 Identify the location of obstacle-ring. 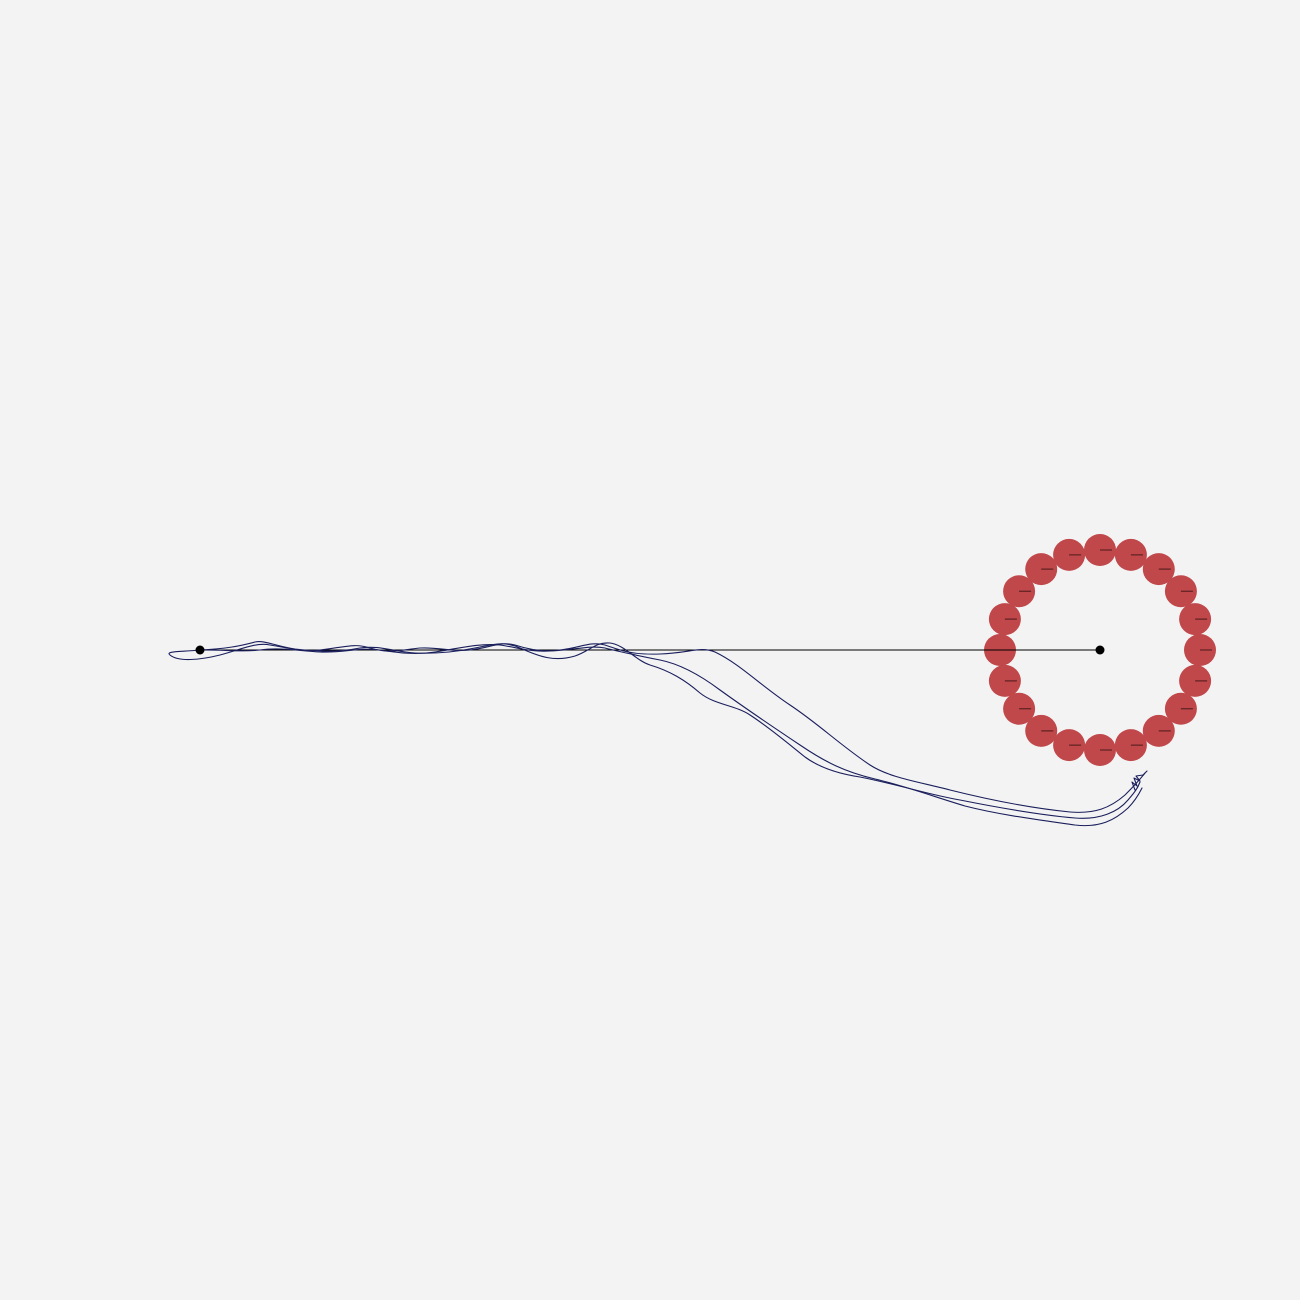
(1100, 650).